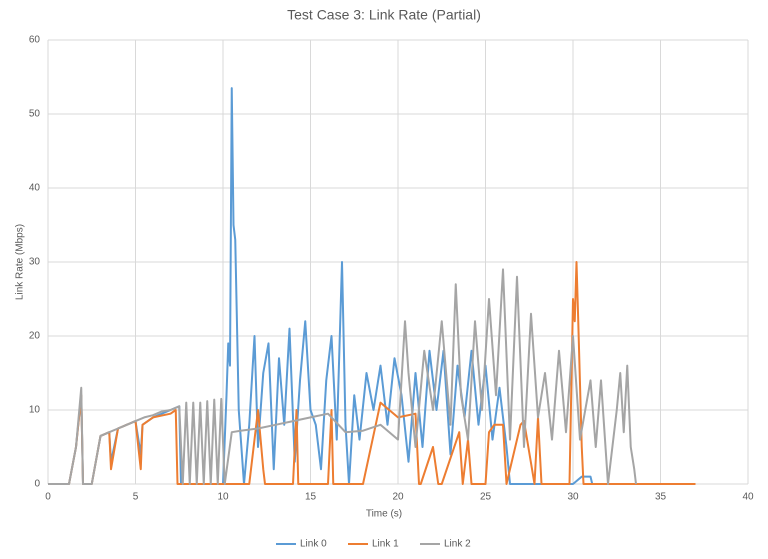 This screenshot has width=768, height=559. What do you see at coordinates (661, 497) in the screenshot?
I see `x-tick-label: 35` at bounding box center [661, 497].